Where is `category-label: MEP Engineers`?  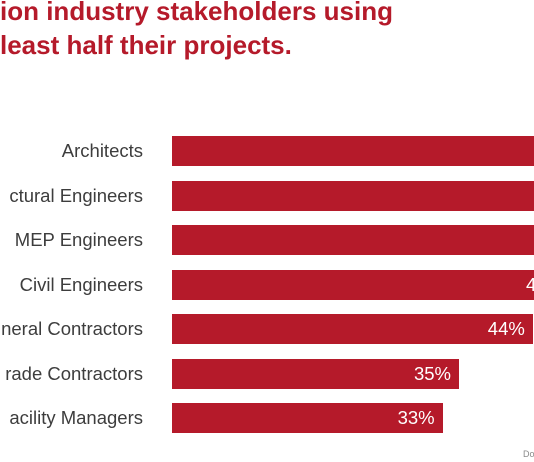
category-label: MEP Engineers is located at coordinates (78, 239).